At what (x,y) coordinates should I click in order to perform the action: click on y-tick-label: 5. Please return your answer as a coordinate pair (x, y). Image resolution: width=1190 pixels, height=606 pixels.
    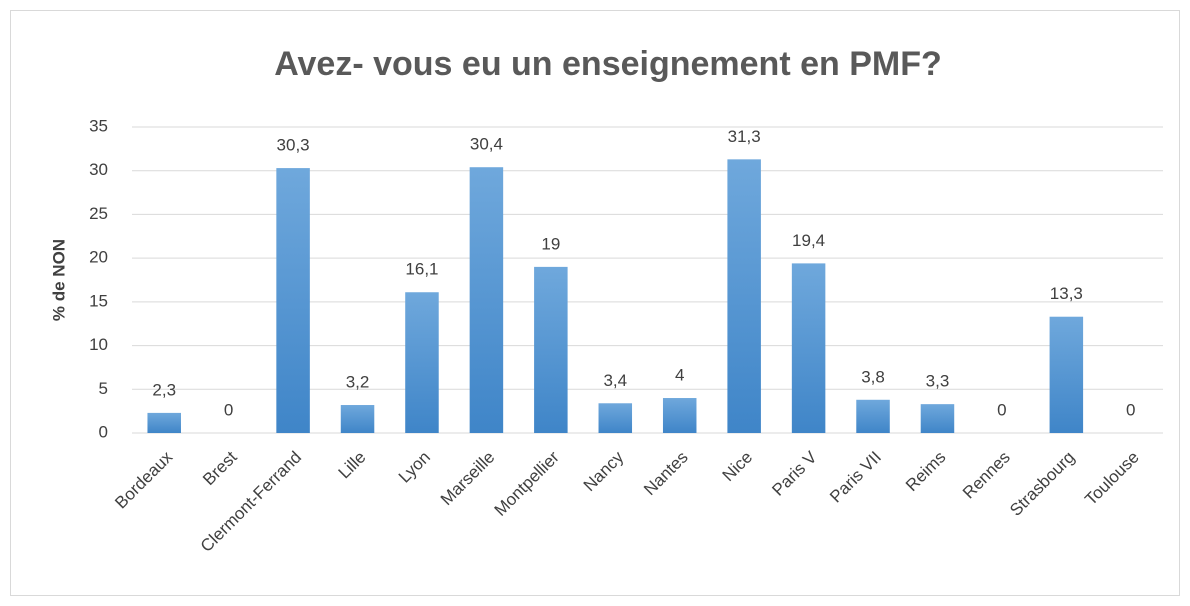
    Looking at the image, I should click on (103, 388).